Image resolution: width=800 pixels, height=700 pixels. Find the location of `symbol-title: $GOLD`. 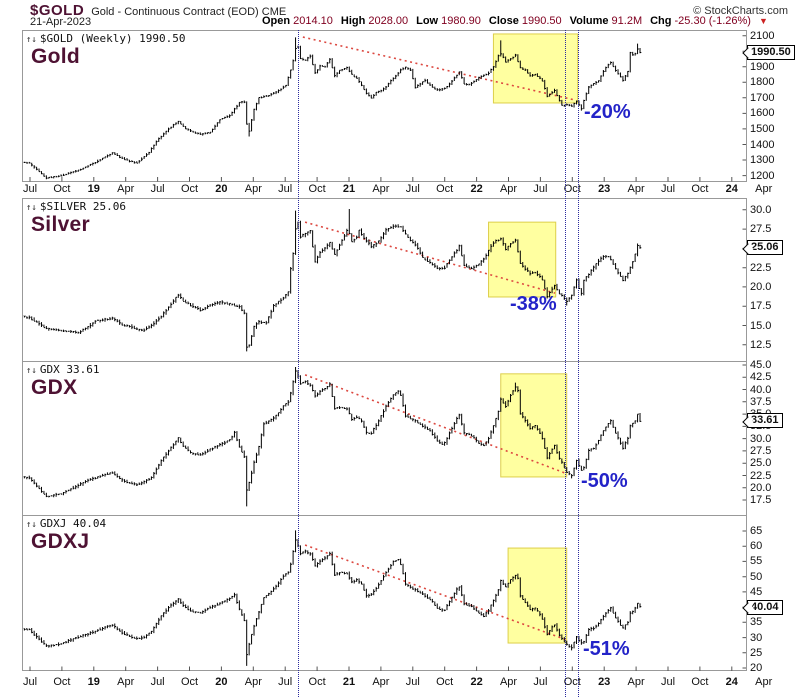

symbol-title: $GOLD is located at coordinates (57, 10).